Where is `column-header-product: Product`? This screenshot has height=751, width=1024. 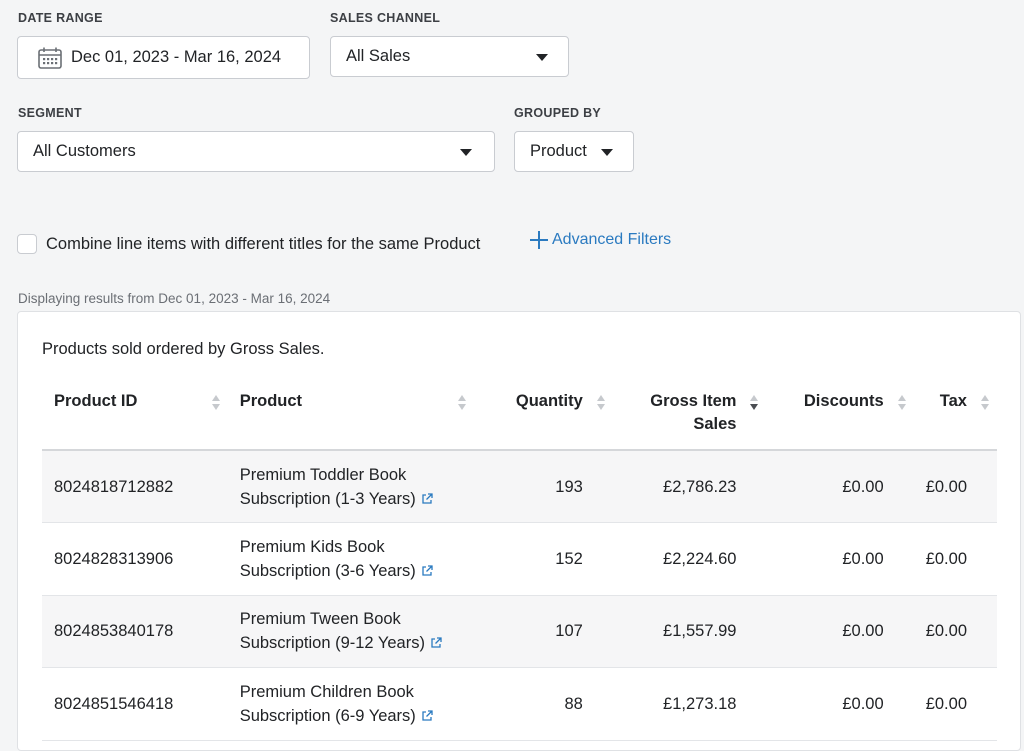 column-header-product: Product is located at coordinates (350, 413).